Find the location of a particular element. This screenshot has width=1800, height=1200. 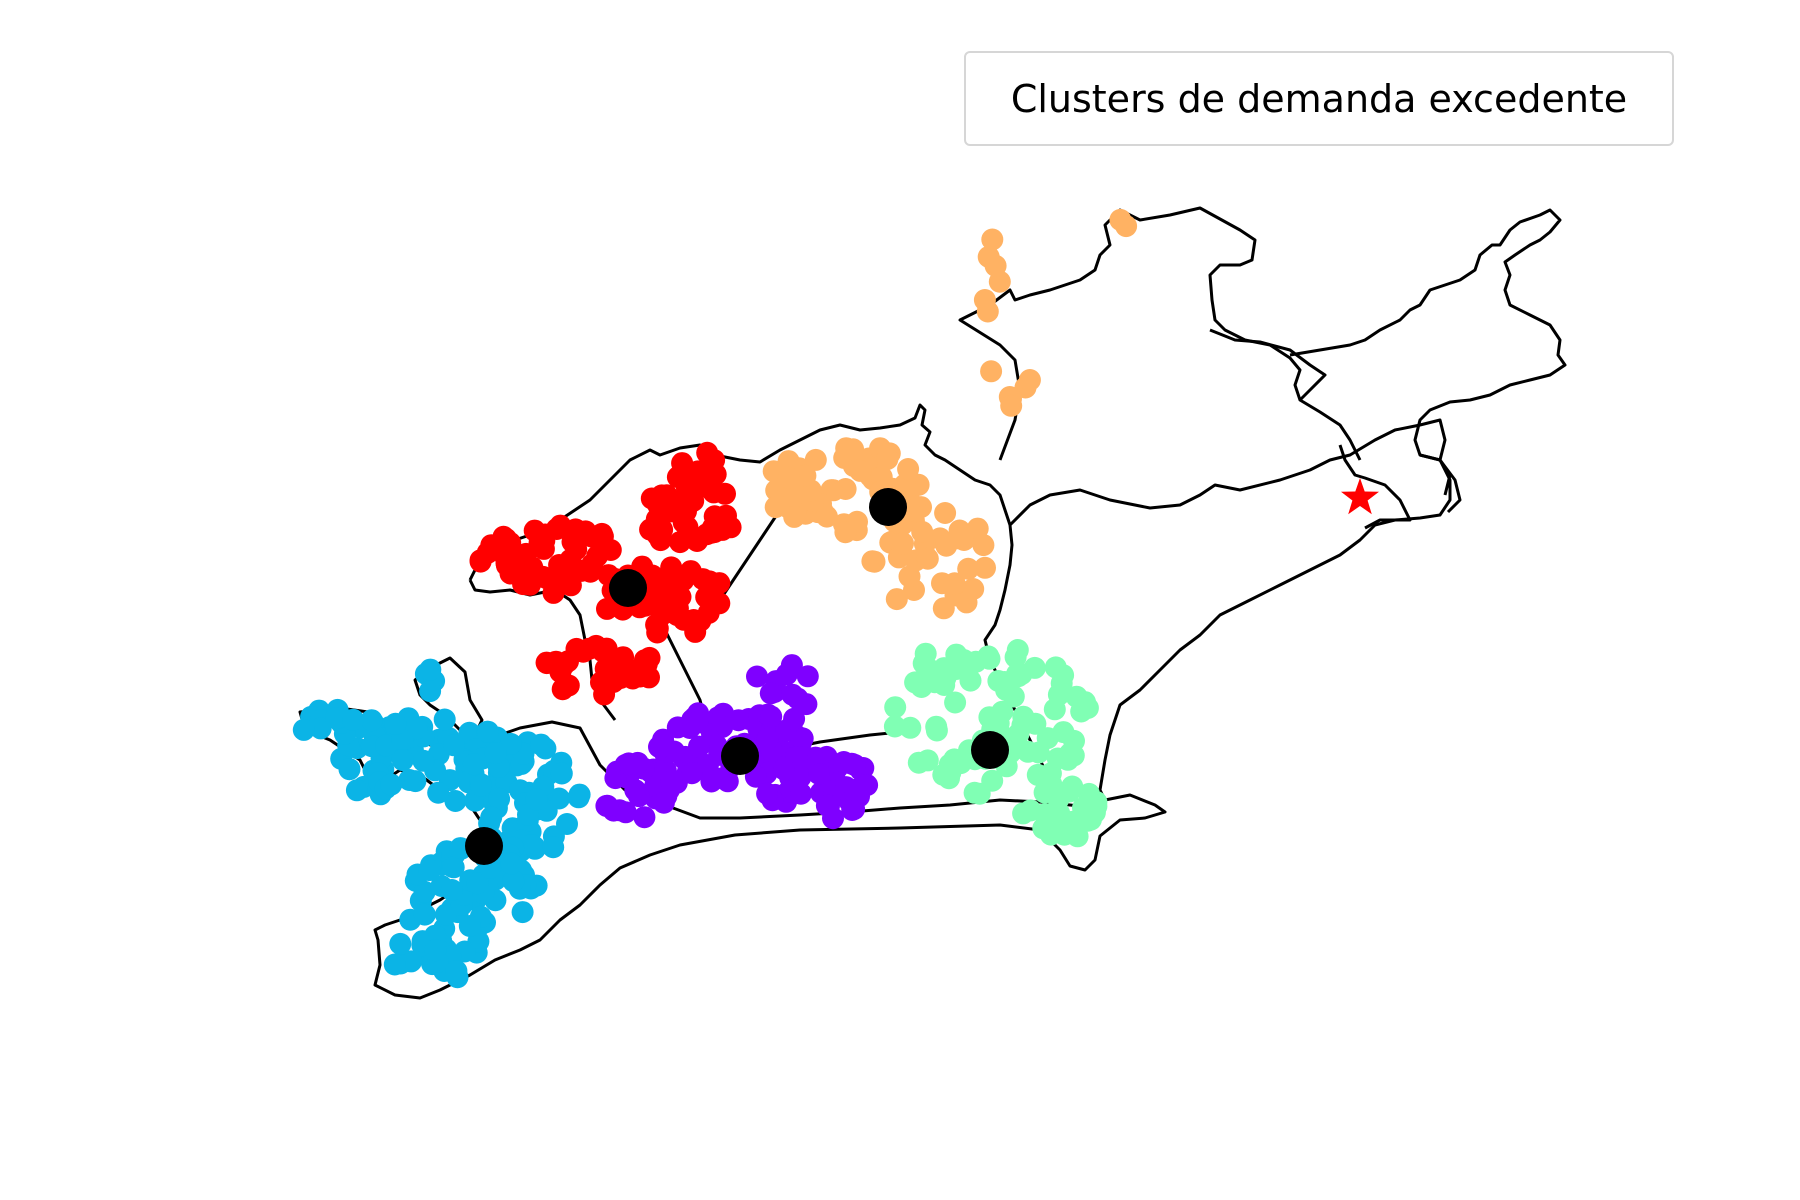

cluster-centroids is located at coordinates (737, 676).